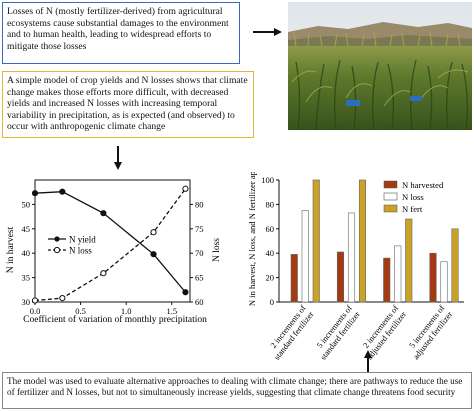 The width and height of the screenshot is (474, 411). Describe the element at coordinates (272, 302) in the screenshot. I see `bar-y-tick-label: 0` at that location.